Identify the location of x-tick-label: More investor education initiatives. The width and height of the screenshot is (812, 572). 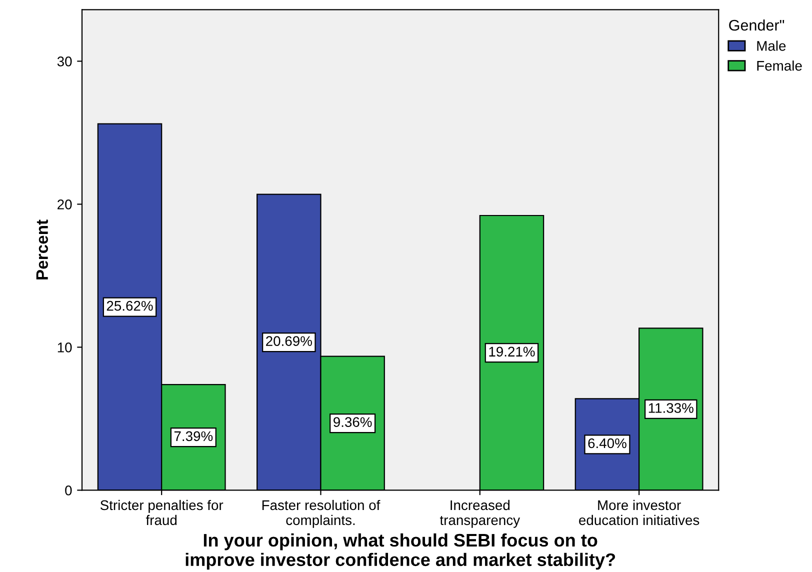
(639, 513).